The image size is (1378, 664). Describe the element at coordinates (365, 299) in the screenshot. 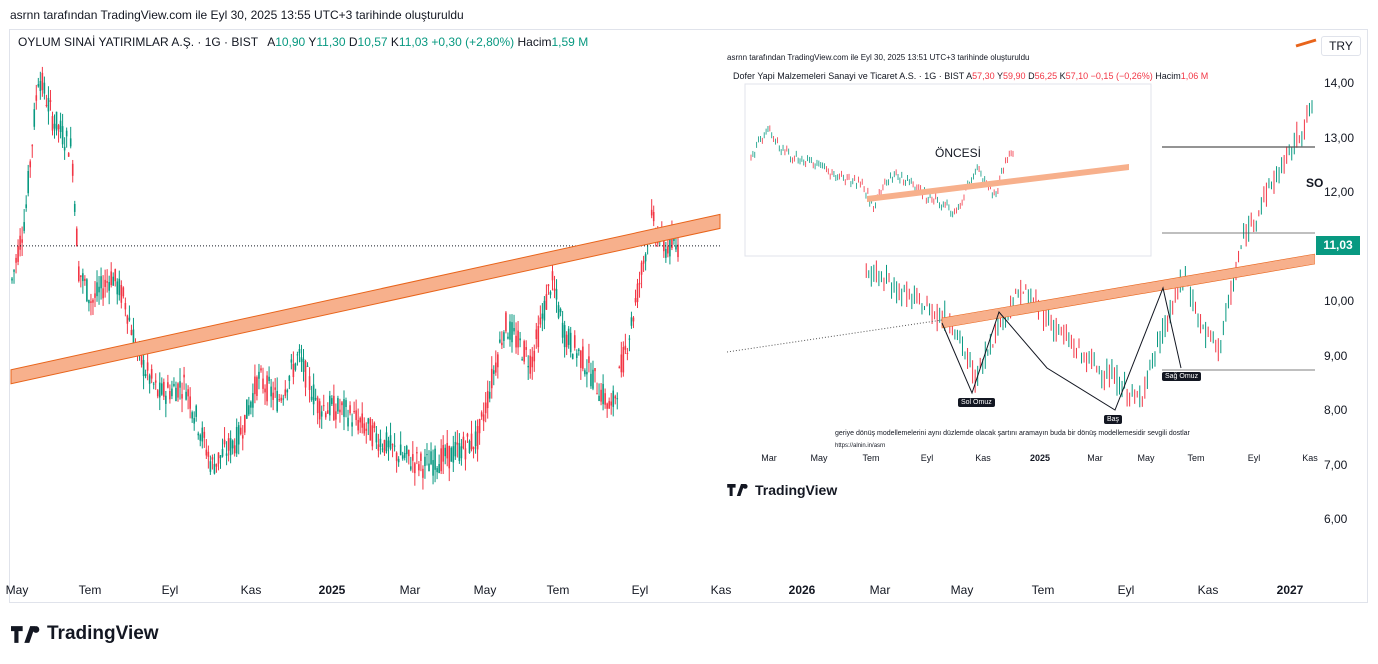

I see `resistance-band` at that location.